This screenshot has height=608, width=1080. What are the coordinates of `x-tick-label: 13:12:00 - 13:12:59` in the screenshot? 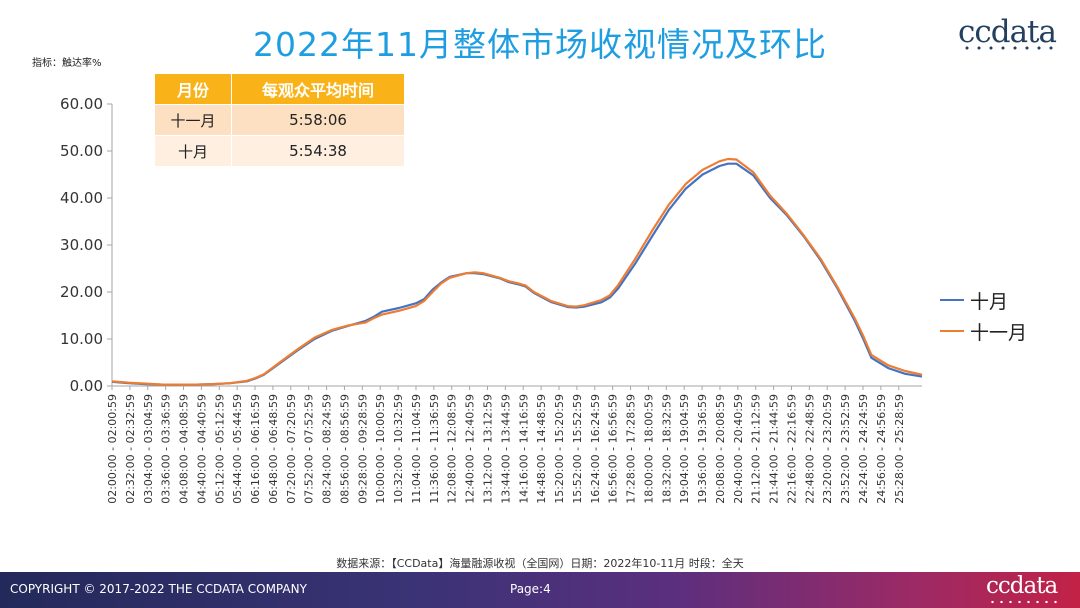 It's located at (487, 449).